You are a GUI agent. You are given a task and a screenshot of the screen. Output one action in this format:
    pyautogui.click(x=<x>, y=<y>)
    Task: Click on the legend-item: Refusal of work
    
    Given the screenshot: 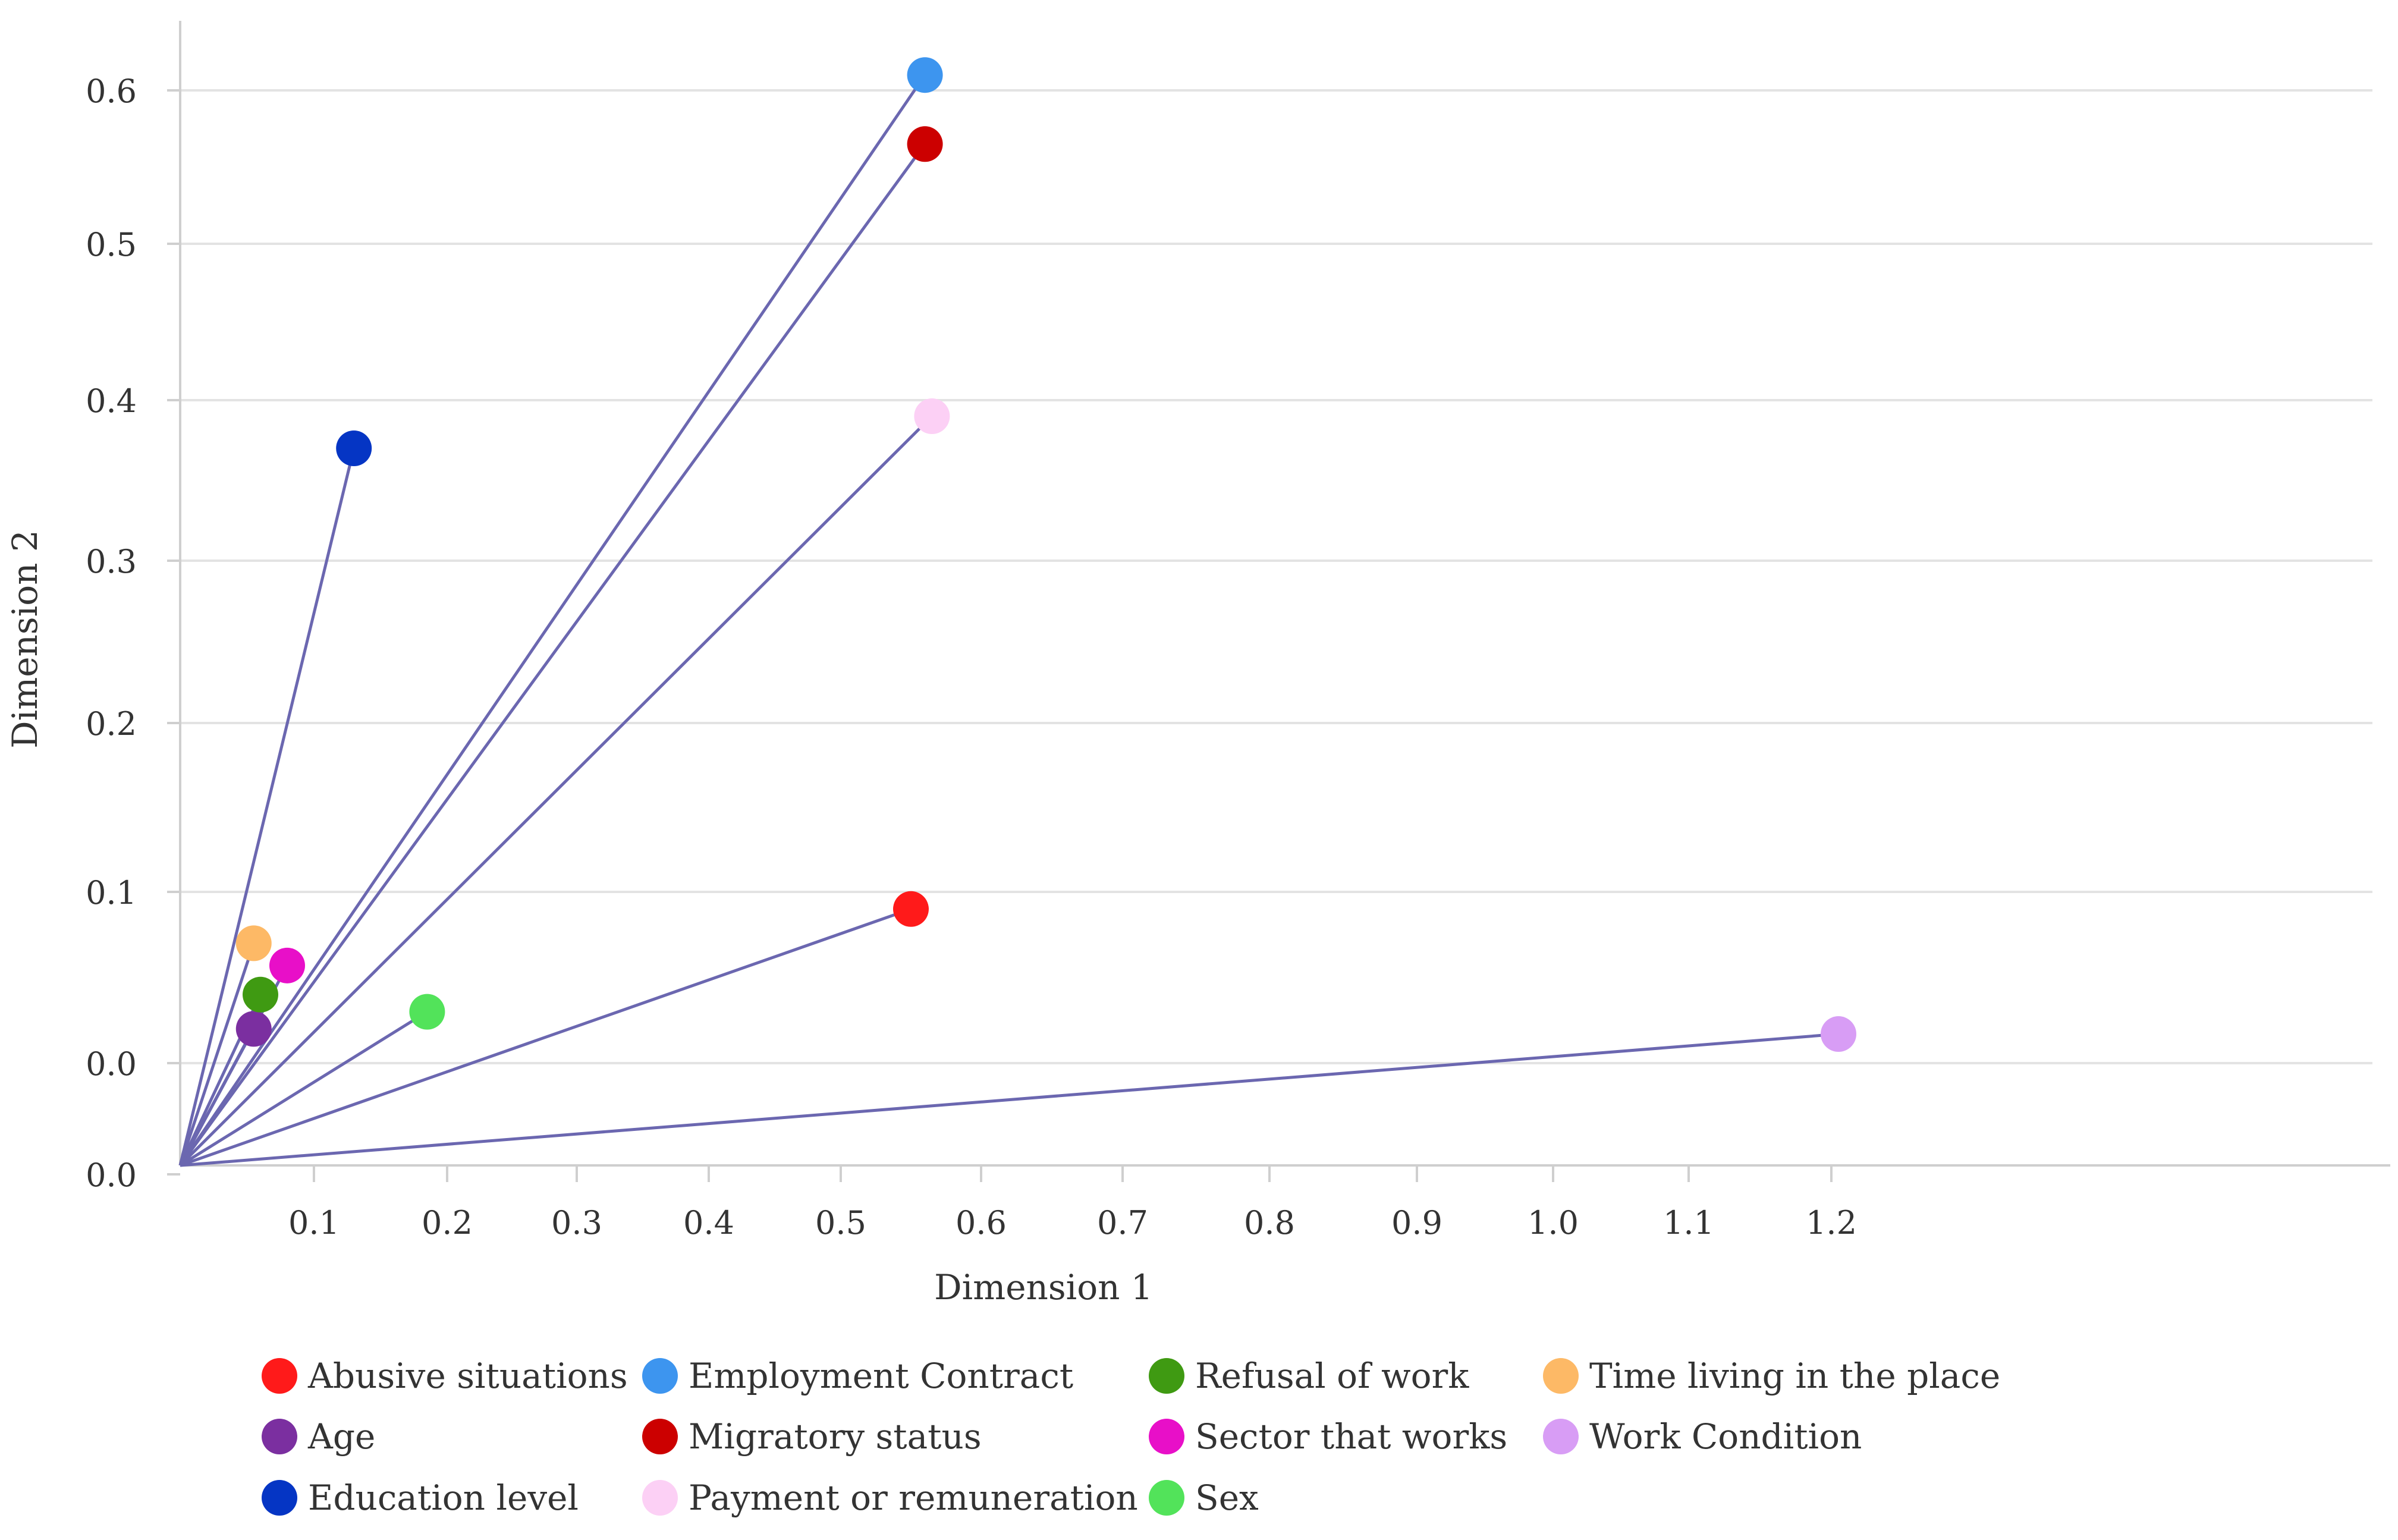 What is the action you would take?
    pyautogui.click(x=1309, y=1376)
    